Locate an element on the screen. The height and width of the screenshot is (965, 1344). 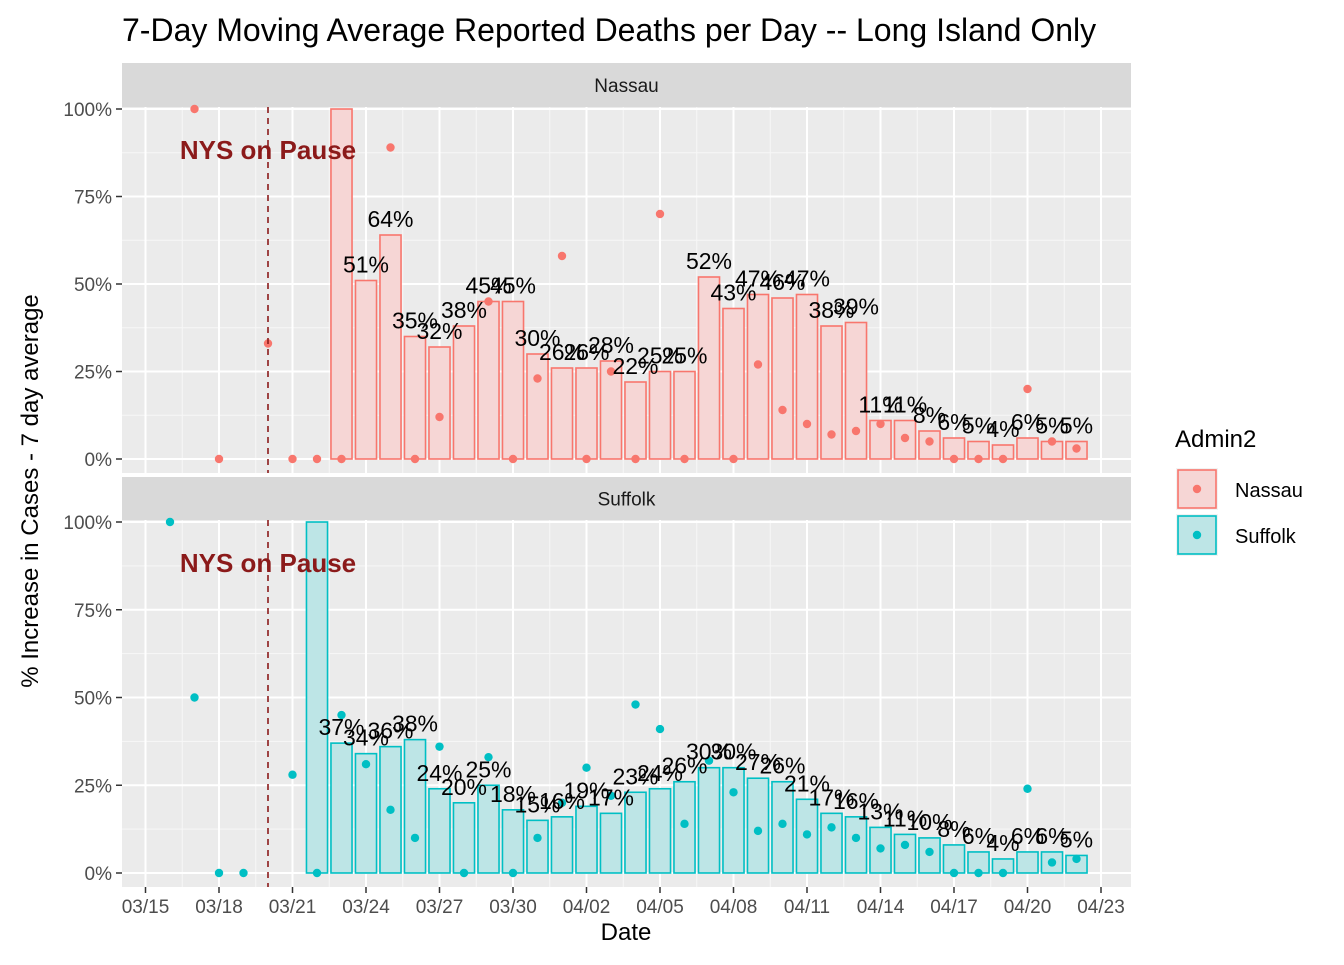
bar-value-label: 28% is located at coordinates (611, 345).